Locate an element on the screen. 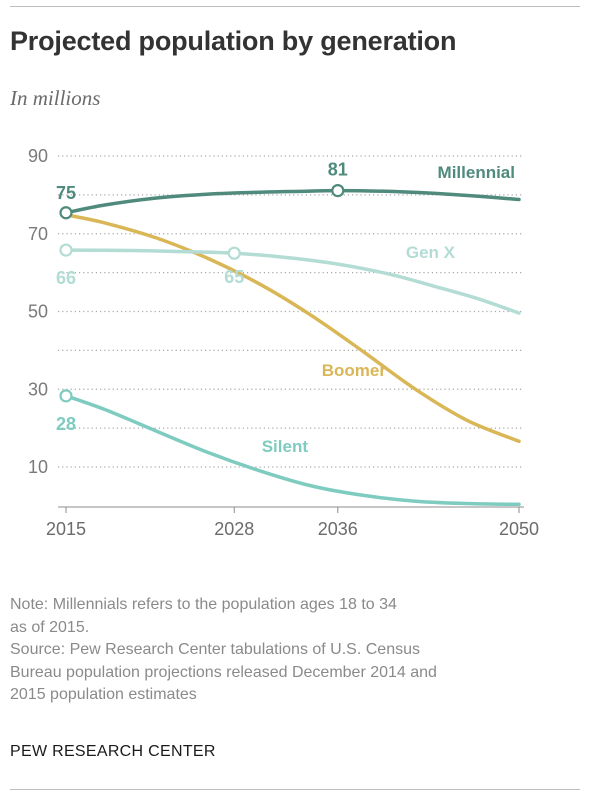 Image resolution: width=590 pixels, height=801 pixels. series-label-boomer: Boomer is located at coordinates (354, 370).